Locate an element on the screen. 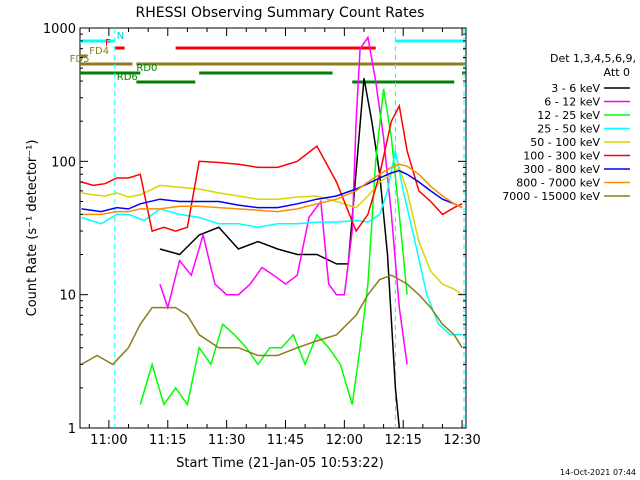 Image resolution: width=640 pixels, height=480 pixels. series-300-800-kev is located at coordinates (272, 191).